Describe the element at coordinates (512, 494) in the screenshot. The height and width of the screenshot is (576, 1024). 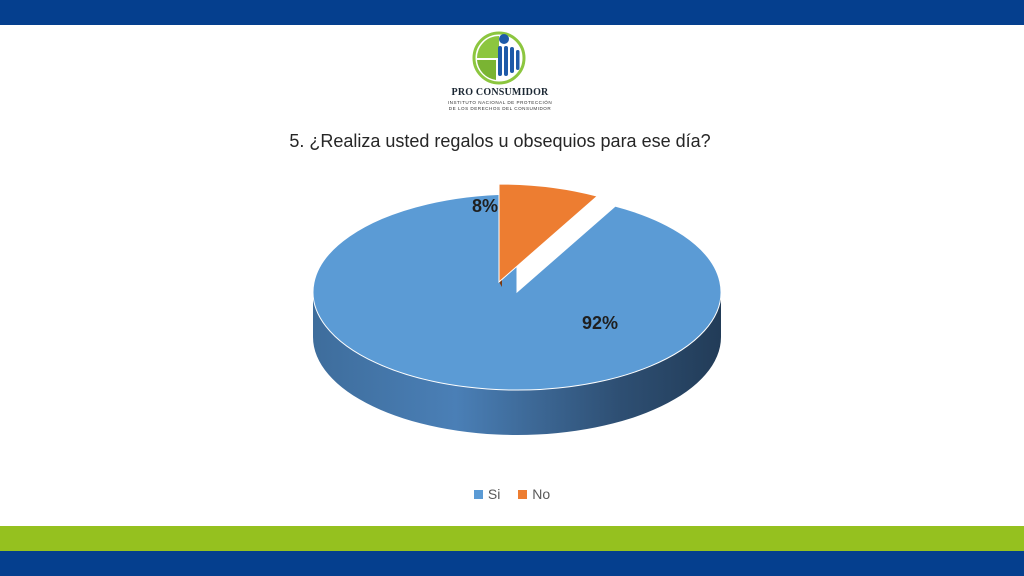
I see `chart-legend: Si No` at that location.